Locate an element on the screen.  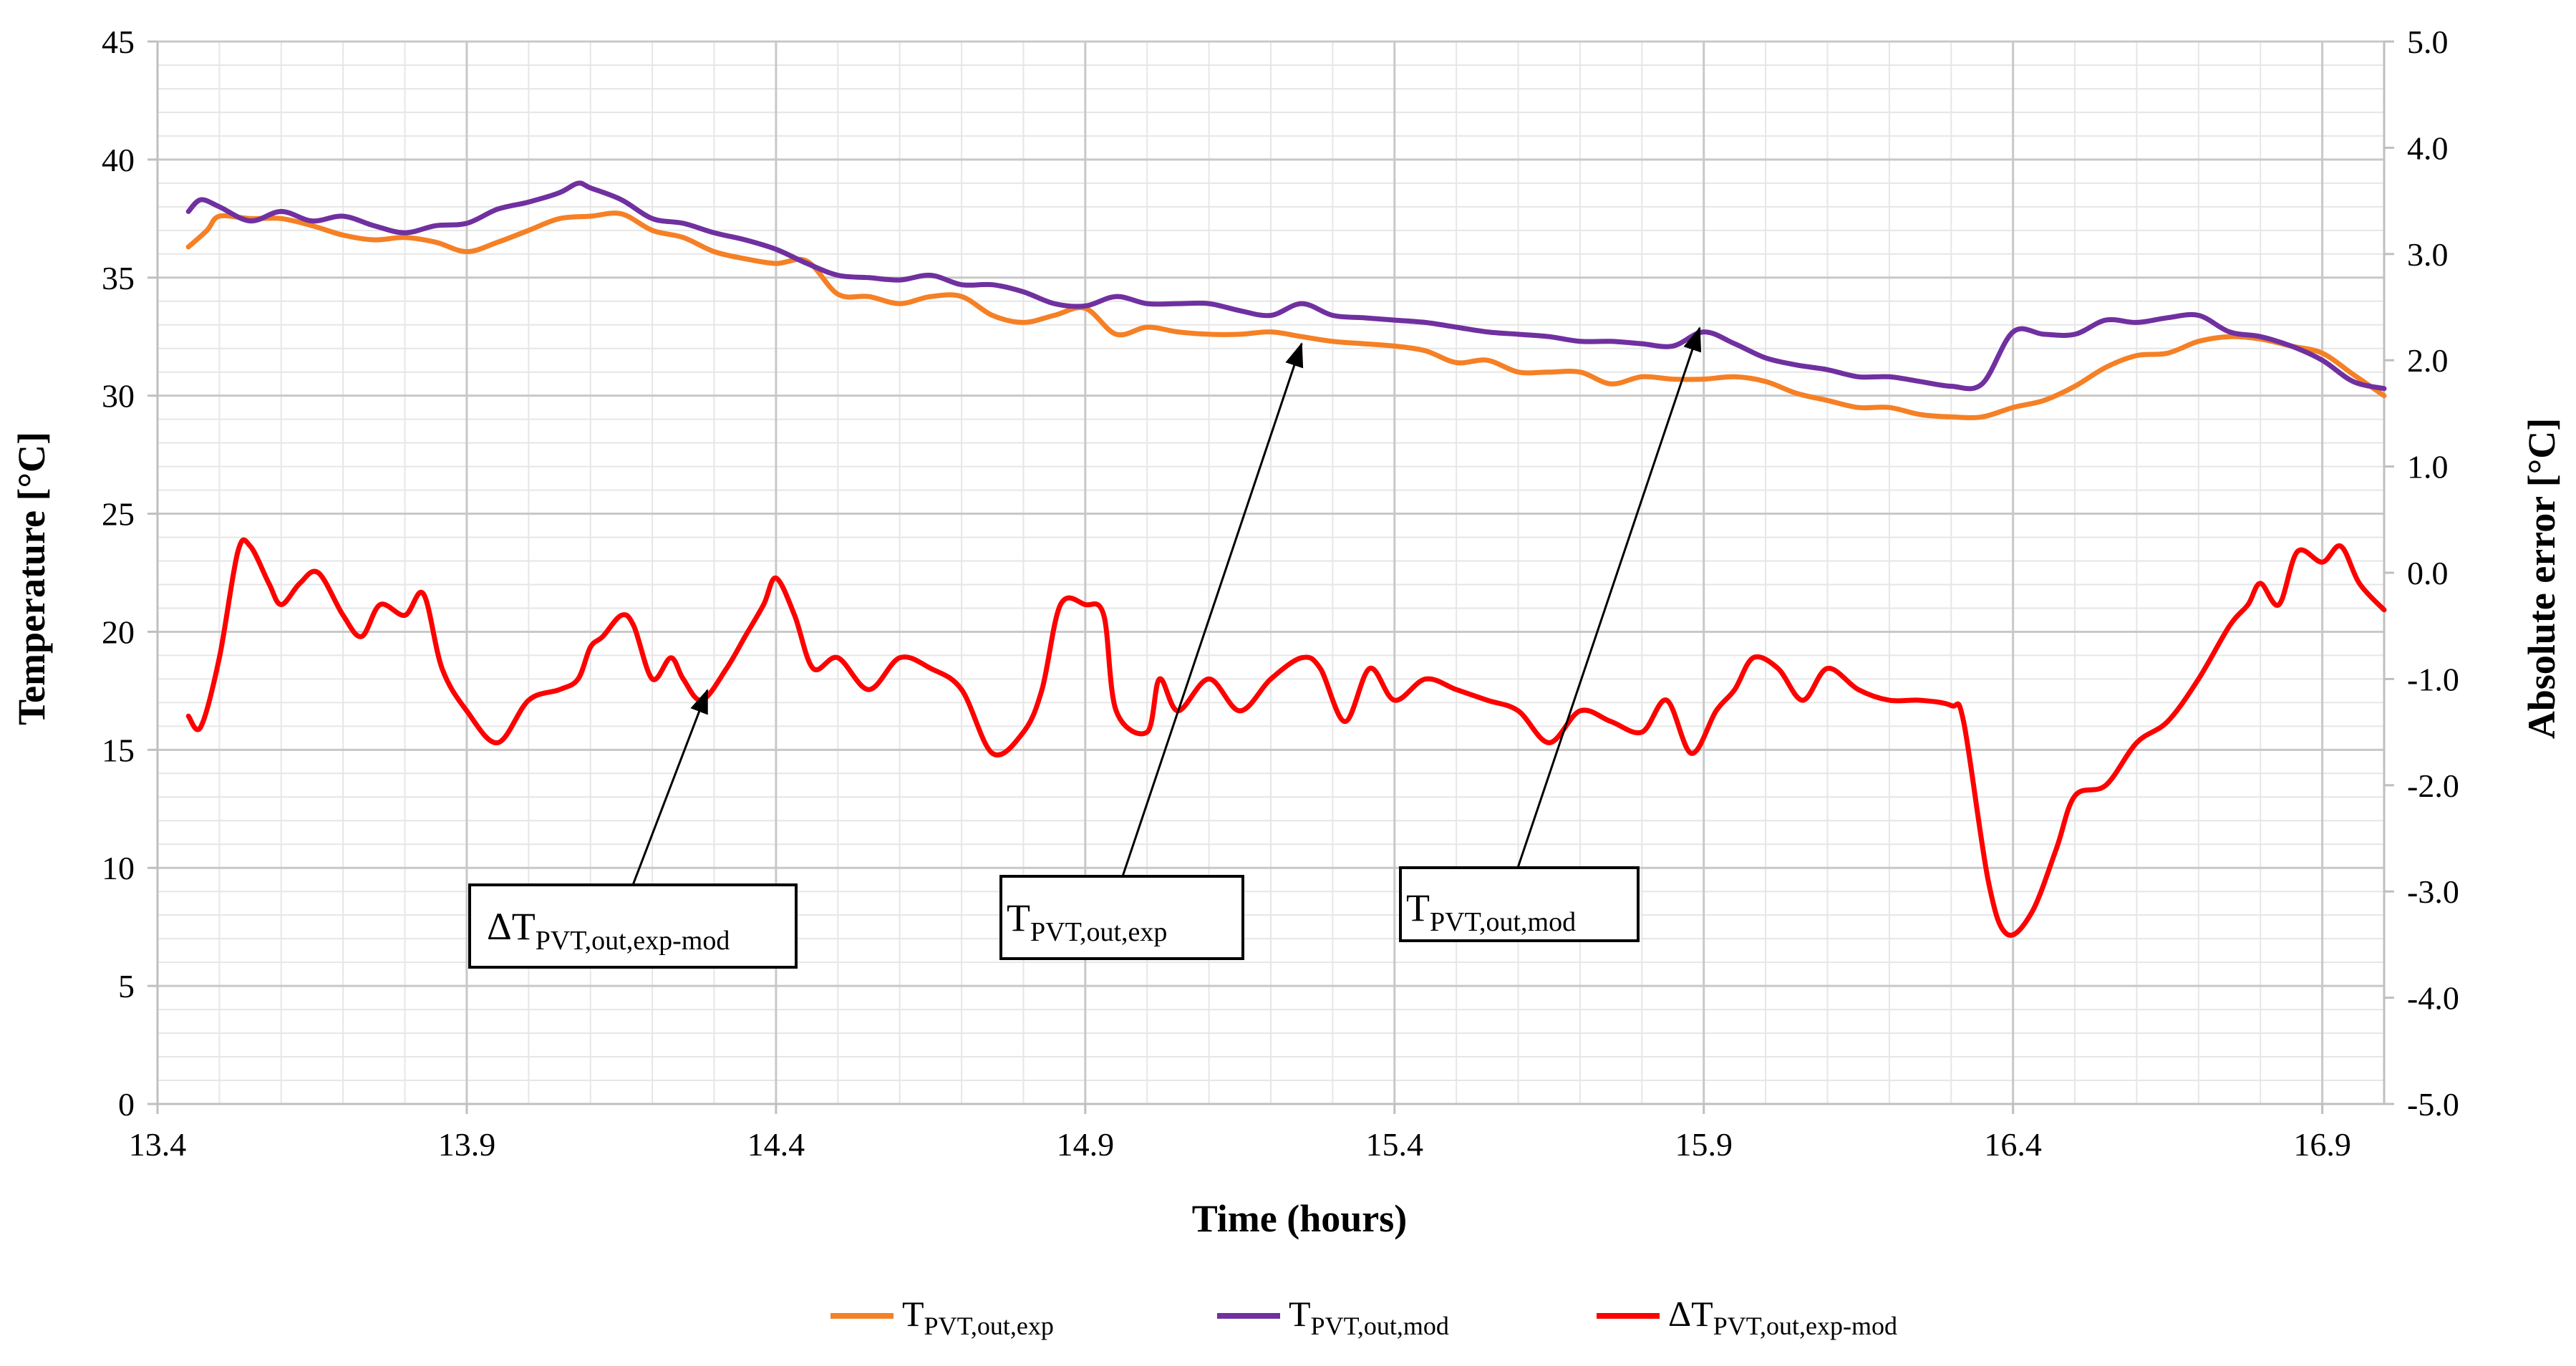
legend-label-main: ΔT is located at coordinates (1690, 1314).